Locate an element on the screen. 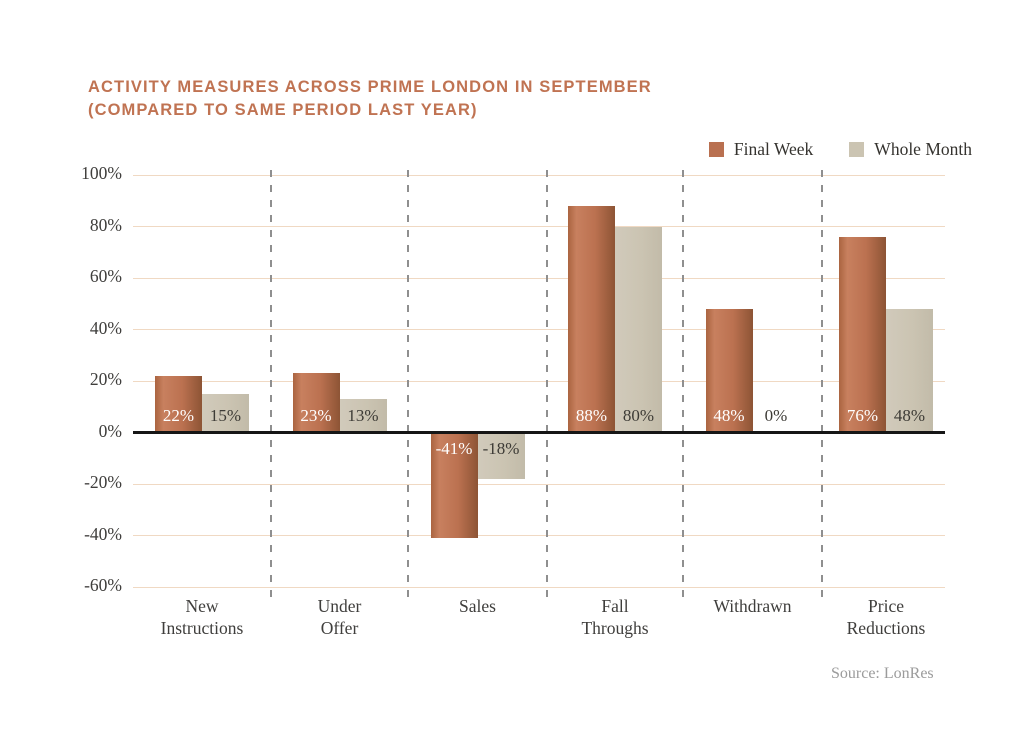 This screenshot has height=750, width=1024. category-label: Sales is located at coordinates (478, 606).